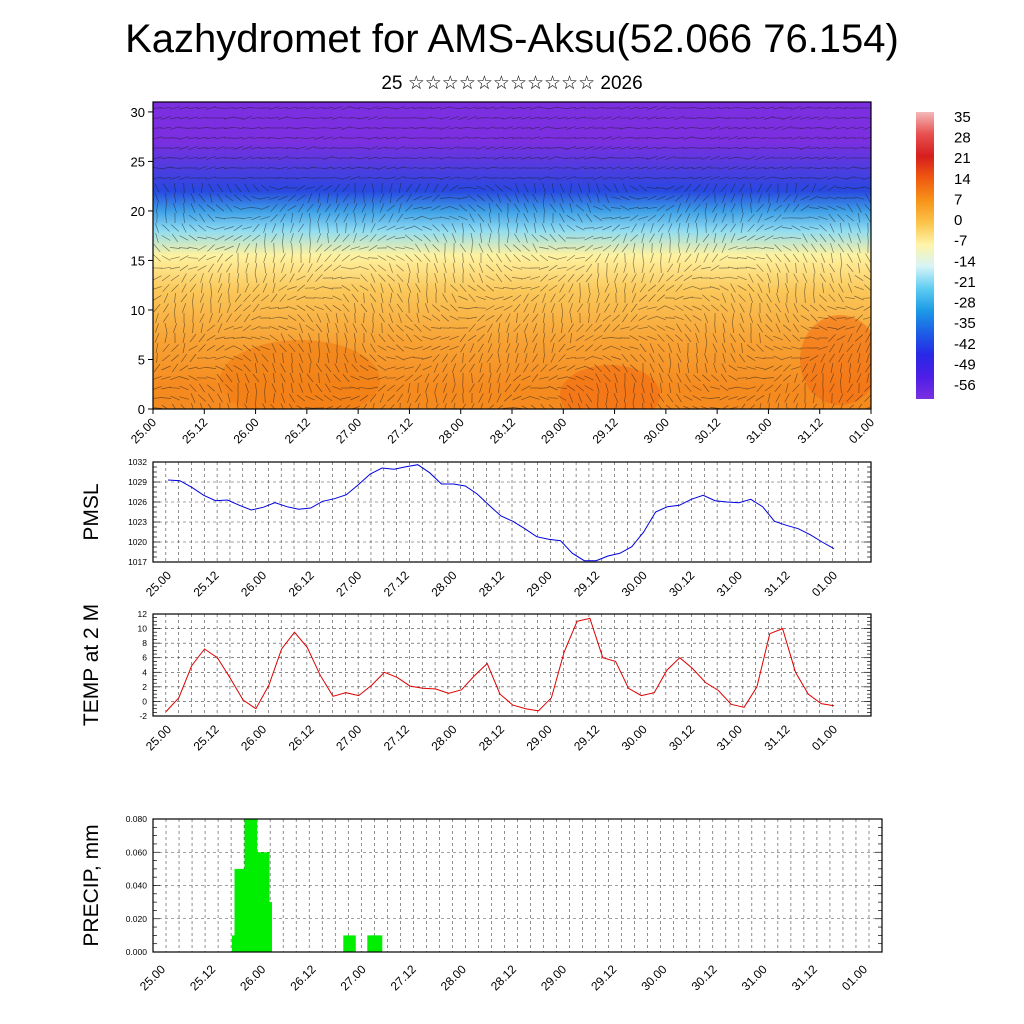  Describe the element at coordinates (958, 199) in the screenshot. I see `colorbar-label: 7` at that location.